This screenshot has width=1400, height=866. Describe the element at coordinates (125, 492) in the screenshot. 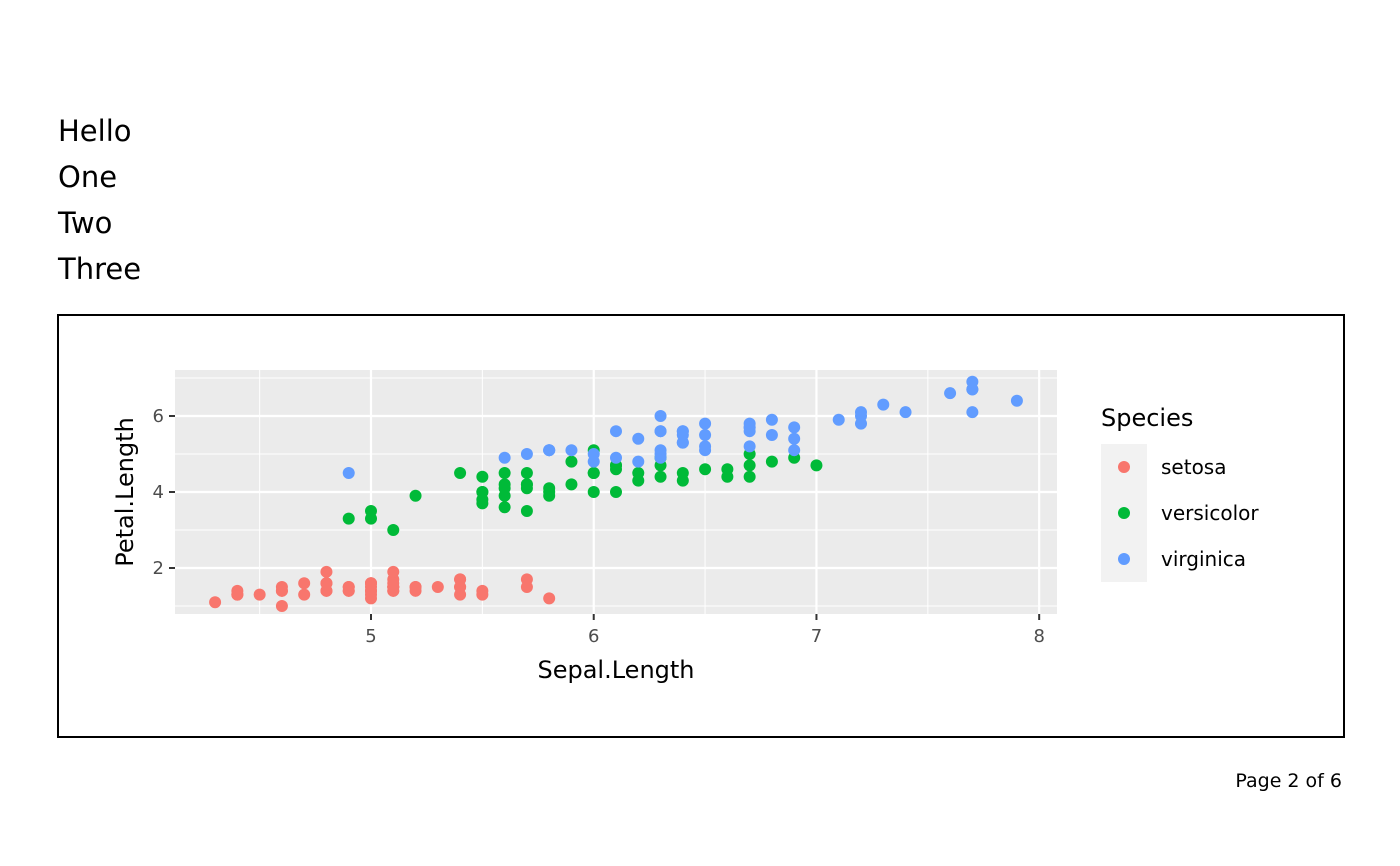

I see `y-axis-title: Petal.Length` at that location.